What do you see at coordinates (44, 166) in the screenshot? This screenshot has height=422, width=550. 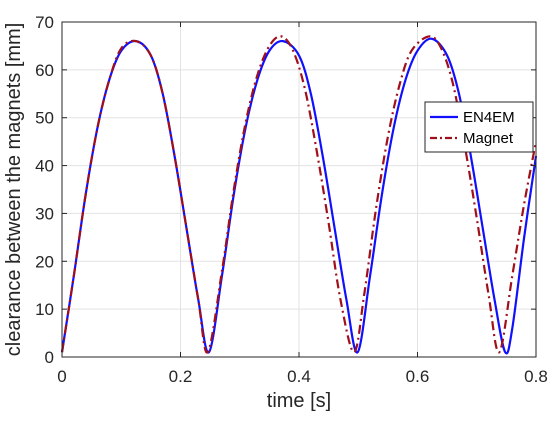 I see `y-tick-label: 40` at bounding box center [44, 166].